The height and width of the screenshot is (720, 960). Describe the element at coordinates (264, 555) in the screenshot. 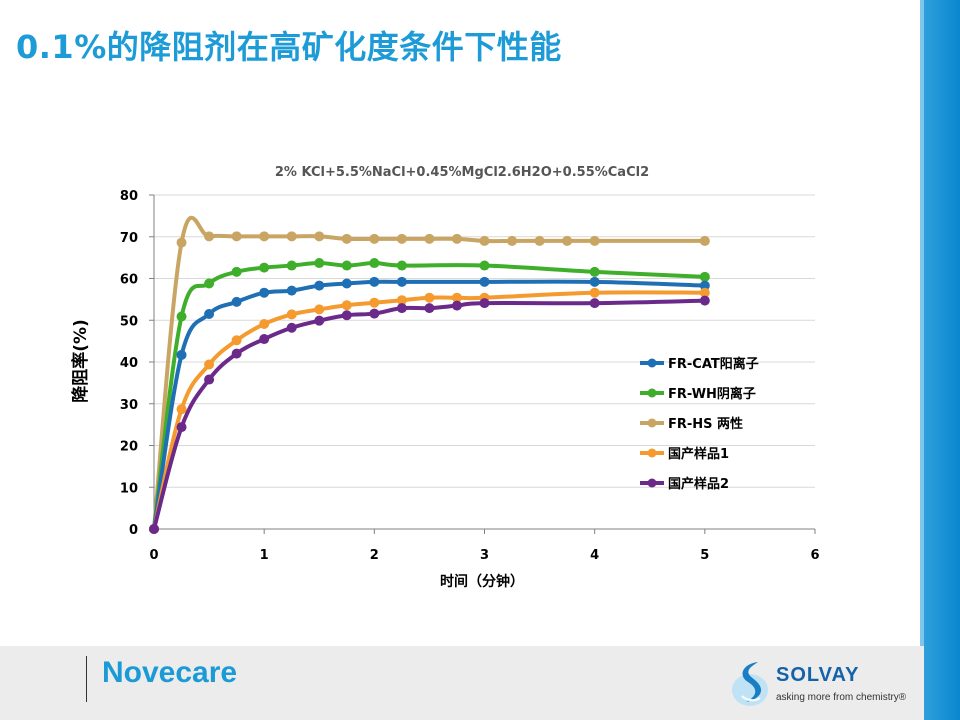

I see `x-tick-label: 1` at that location.